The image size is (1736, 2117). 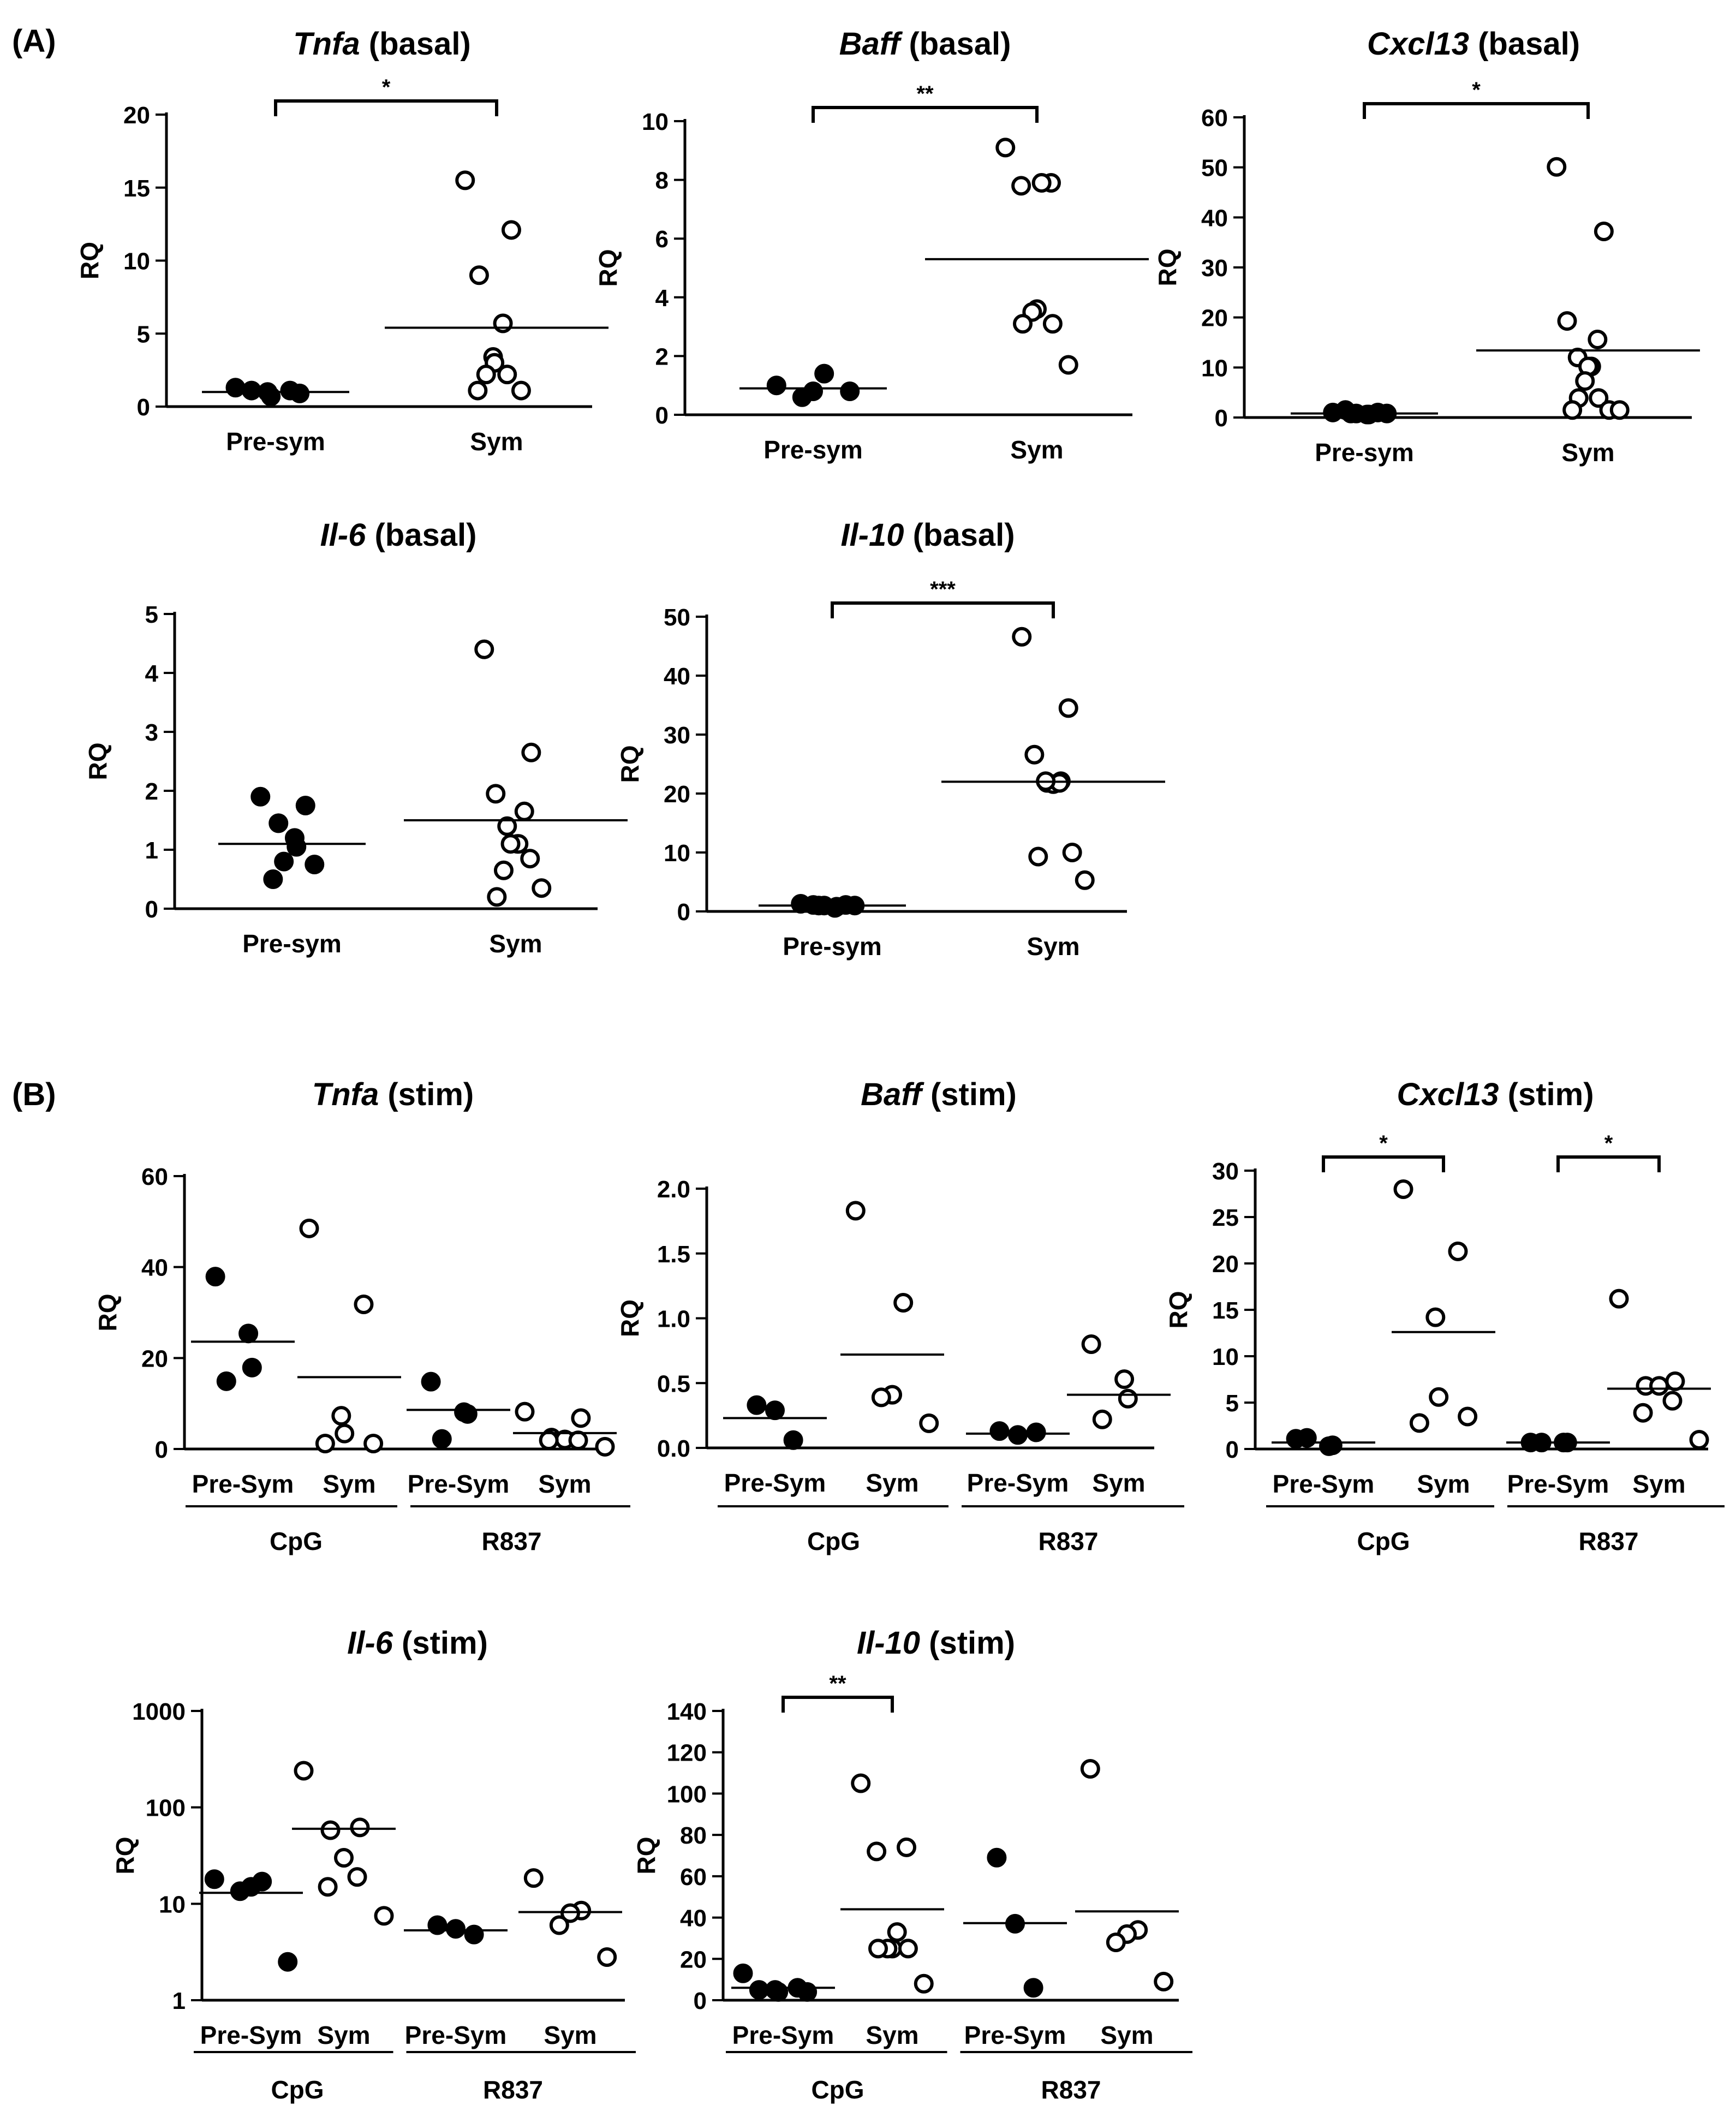 What do you see at coordinates (871, 245) in the screenshot?
I see `chart-1: Baff (basal) 0 2 4 6 8 10 RQ Pre-sym Sym **` at bounding box center [871, 245].